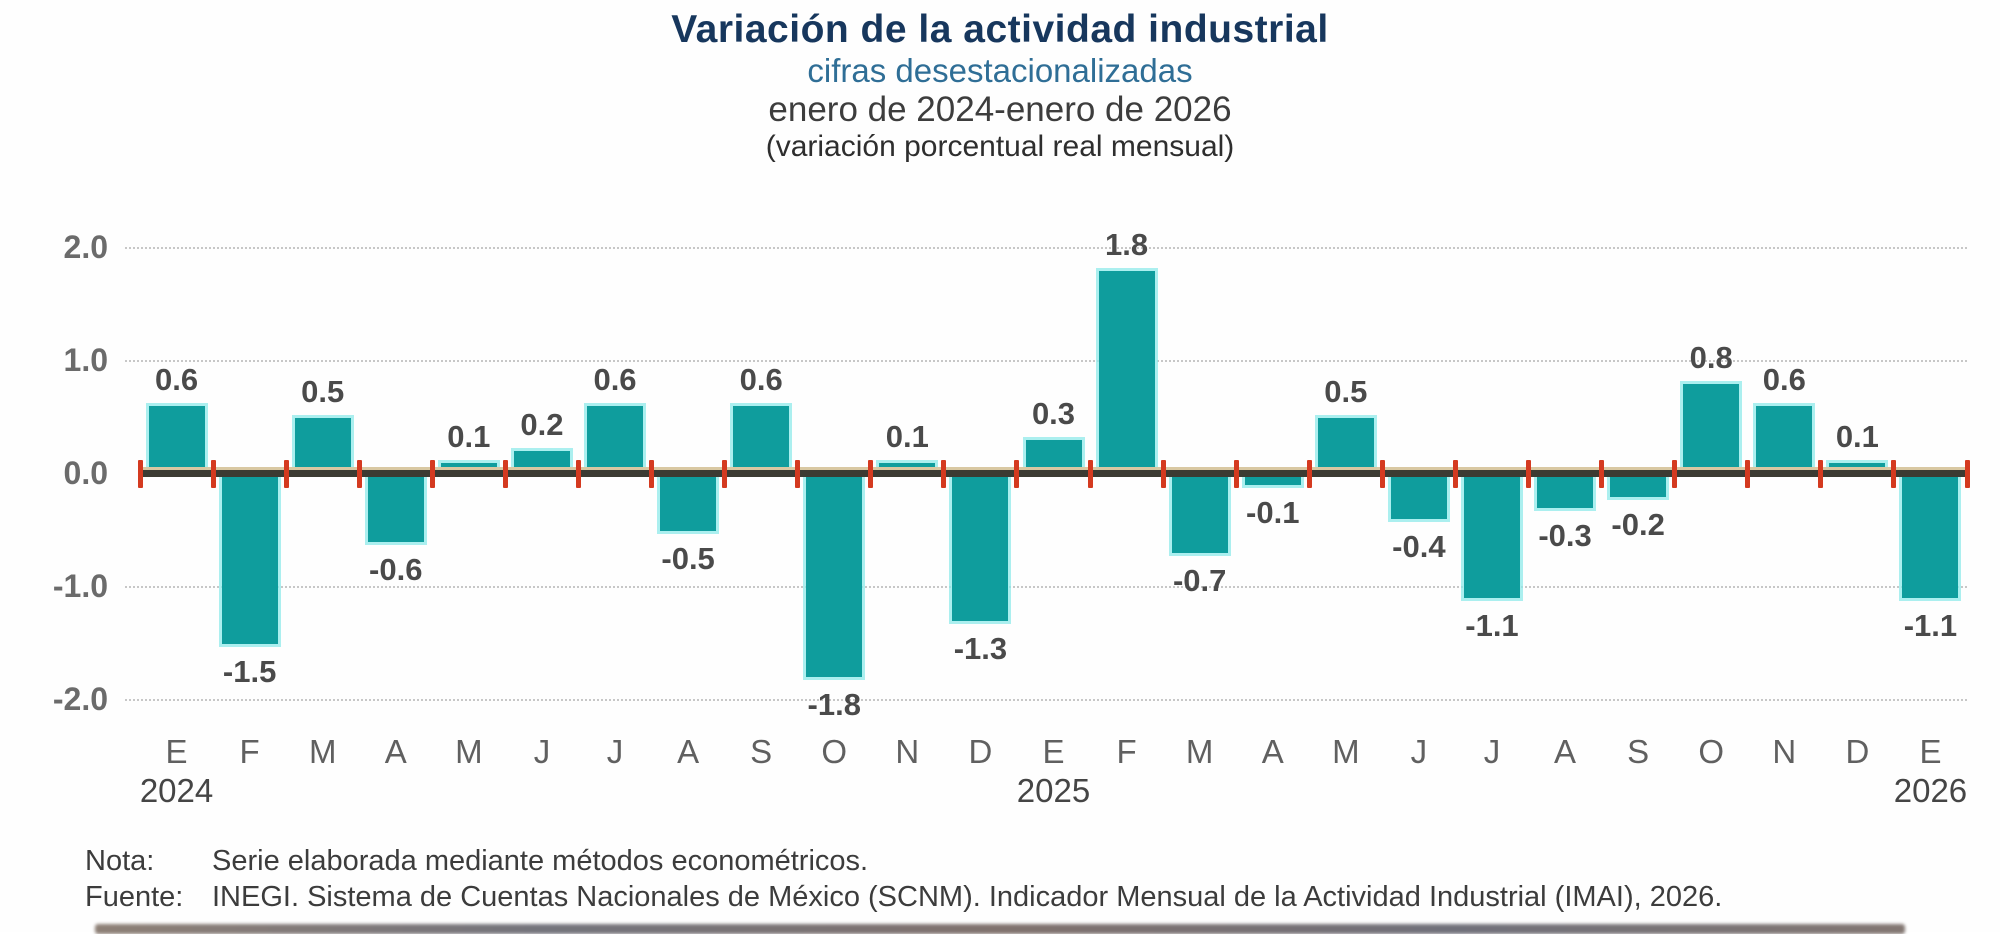 This screenshot has width=2000, height=934. I want to click on chart-units: (variación porcentual real mensual), so click(1000, 146).